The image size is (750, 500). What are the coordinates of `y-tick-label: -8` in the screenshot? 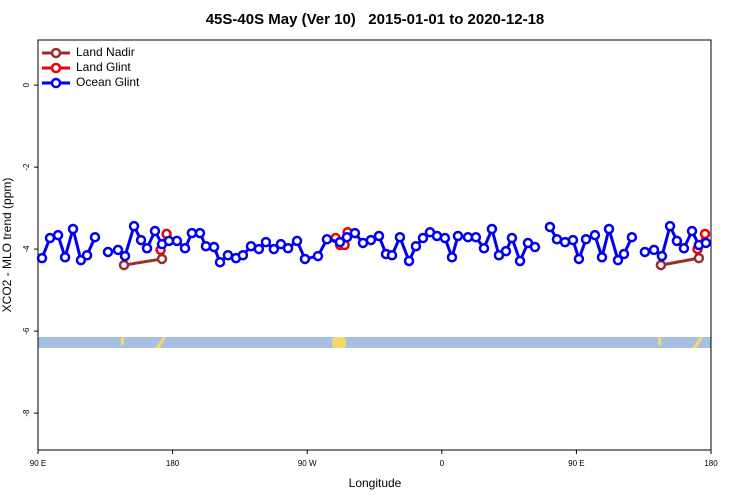 It's located at (26, 413).